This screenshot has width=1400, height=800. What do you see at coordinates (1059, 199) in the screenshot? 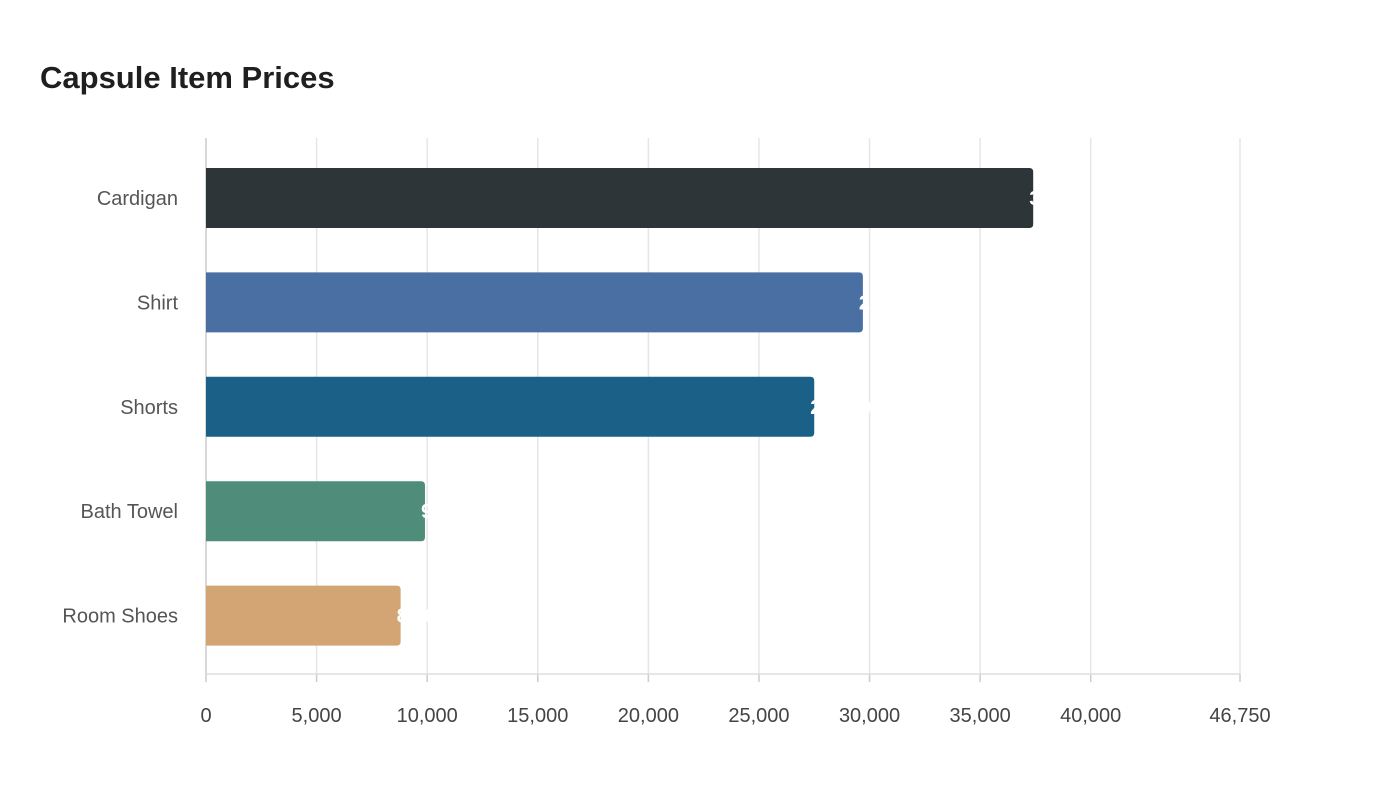
I see `data-label: 37,400` at bounding box center [1059, 199].